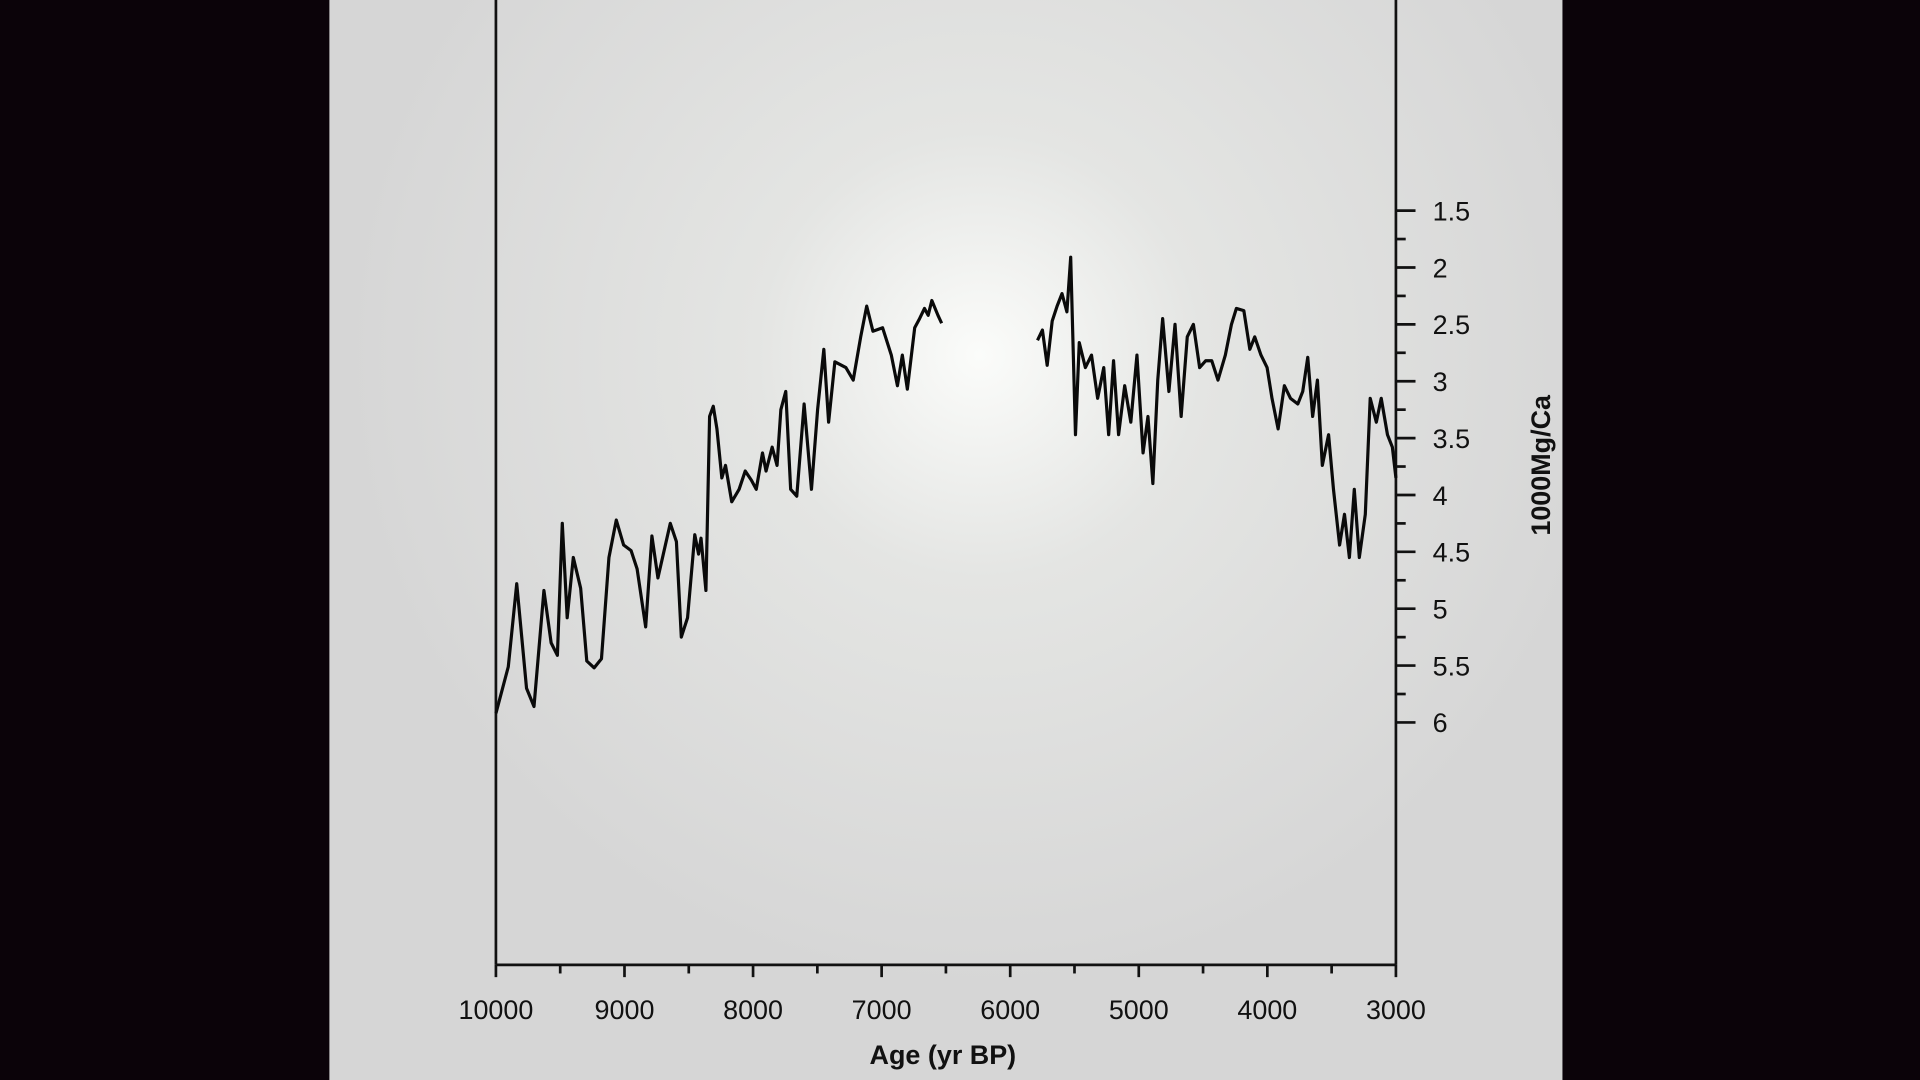 The width and height of the screenshot is (1920, 1080). Describe the element at coordinates (495, 1010) in the screenshot. I see `x-tick-label: 10000` at that location.